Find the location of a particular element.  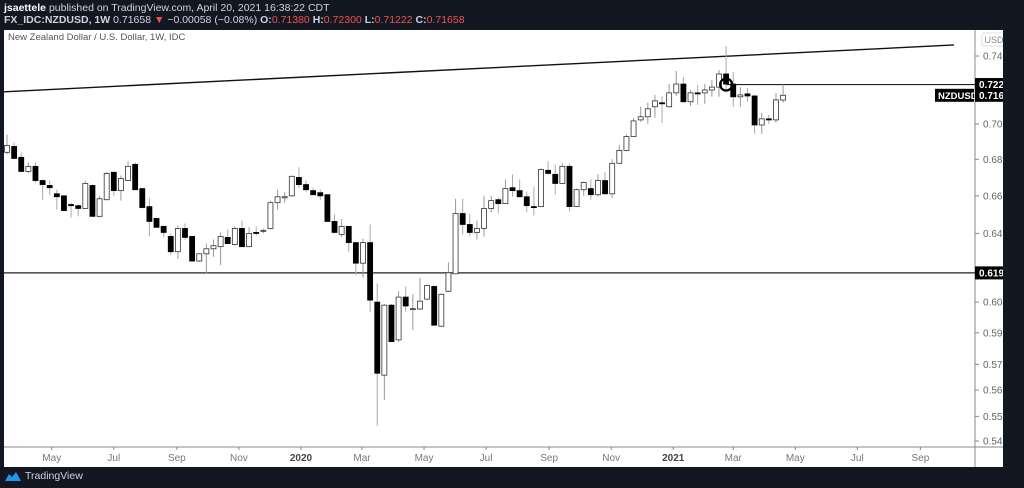

price-tick-label: 0.68000 is located at coordinates (993, 160).